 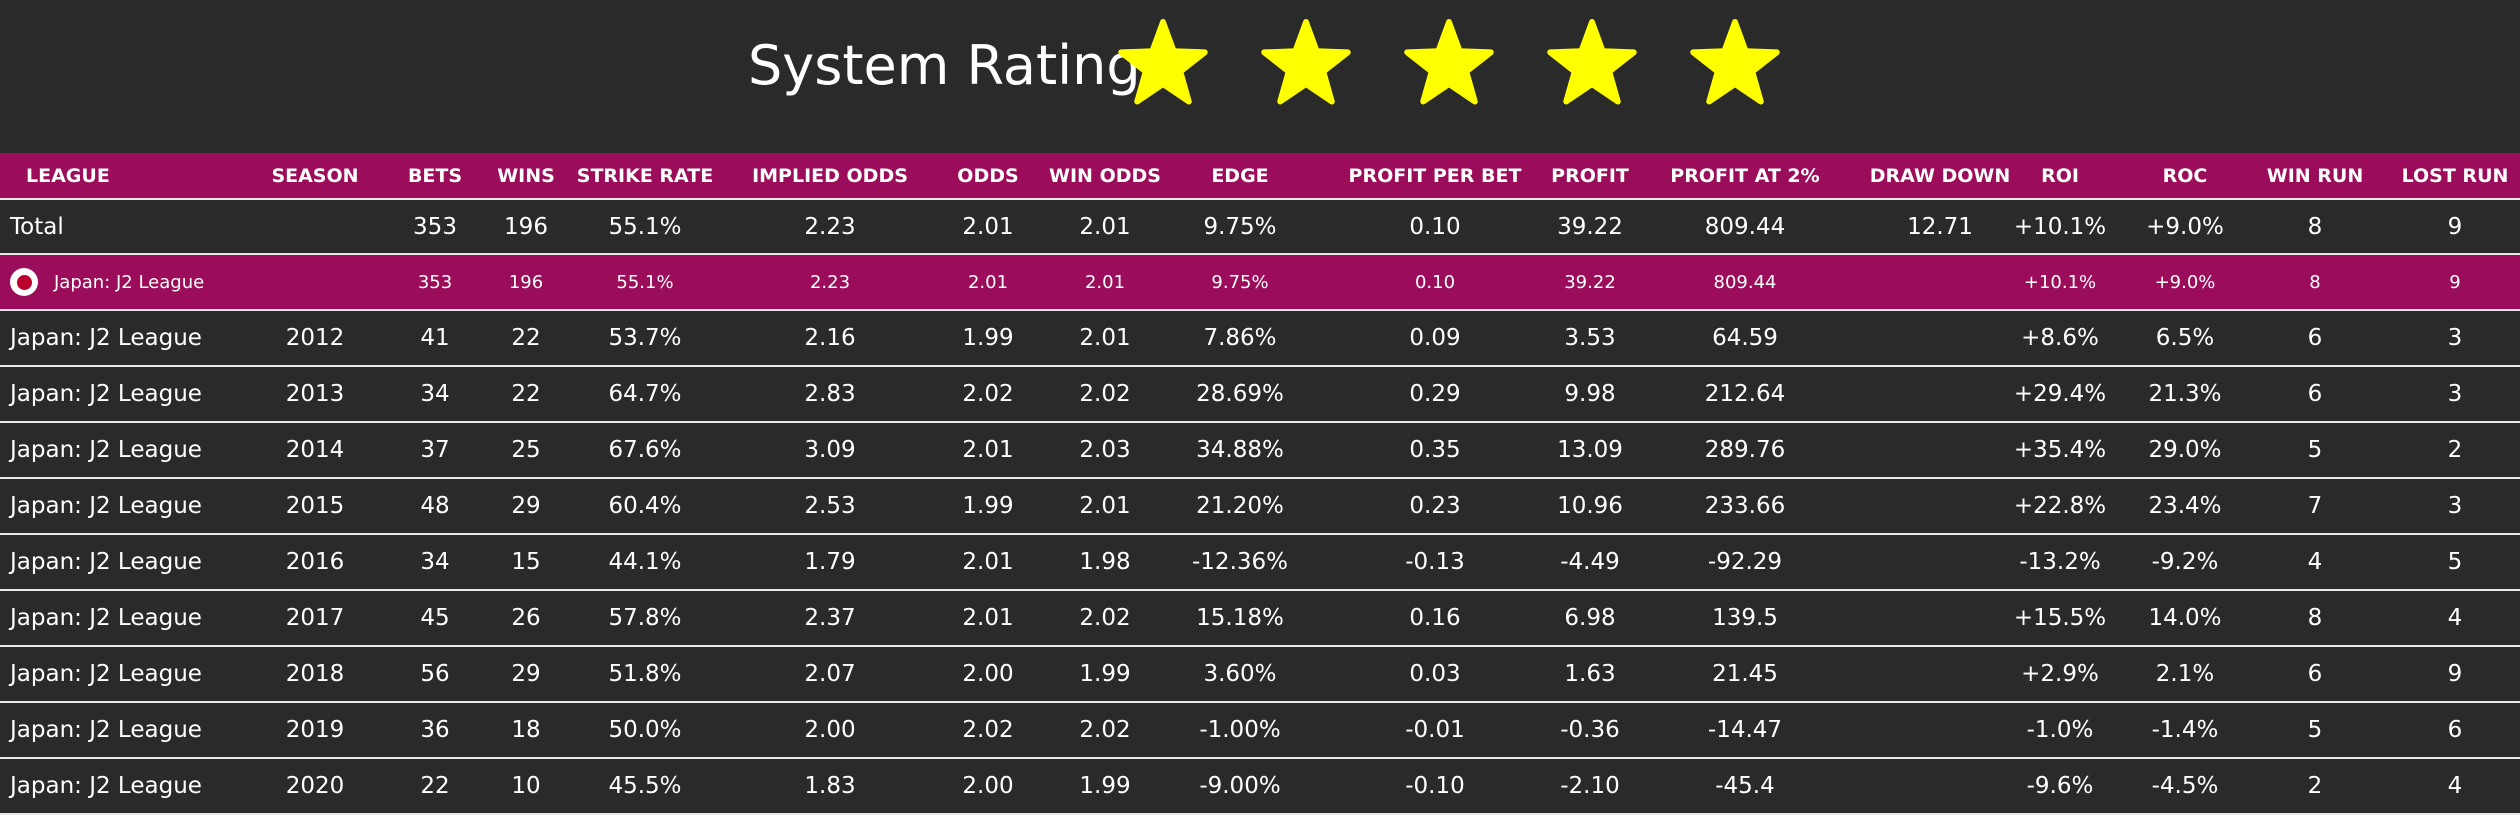 I want to click on cell-roi: +35.4%, so click(x=2060, y=450).